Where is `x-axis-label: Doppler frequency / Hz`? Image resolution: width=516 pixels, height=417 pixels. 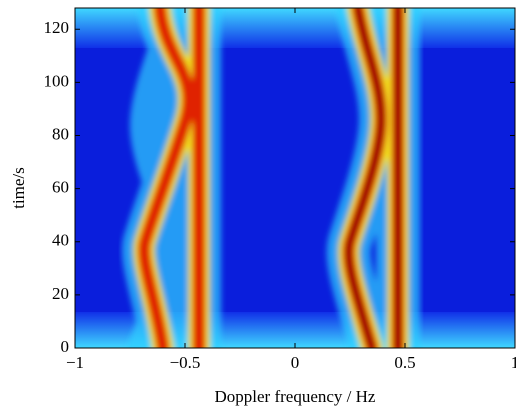
x-axis-label: Doppler frequency / Hz is located at coordinates (295, 396).